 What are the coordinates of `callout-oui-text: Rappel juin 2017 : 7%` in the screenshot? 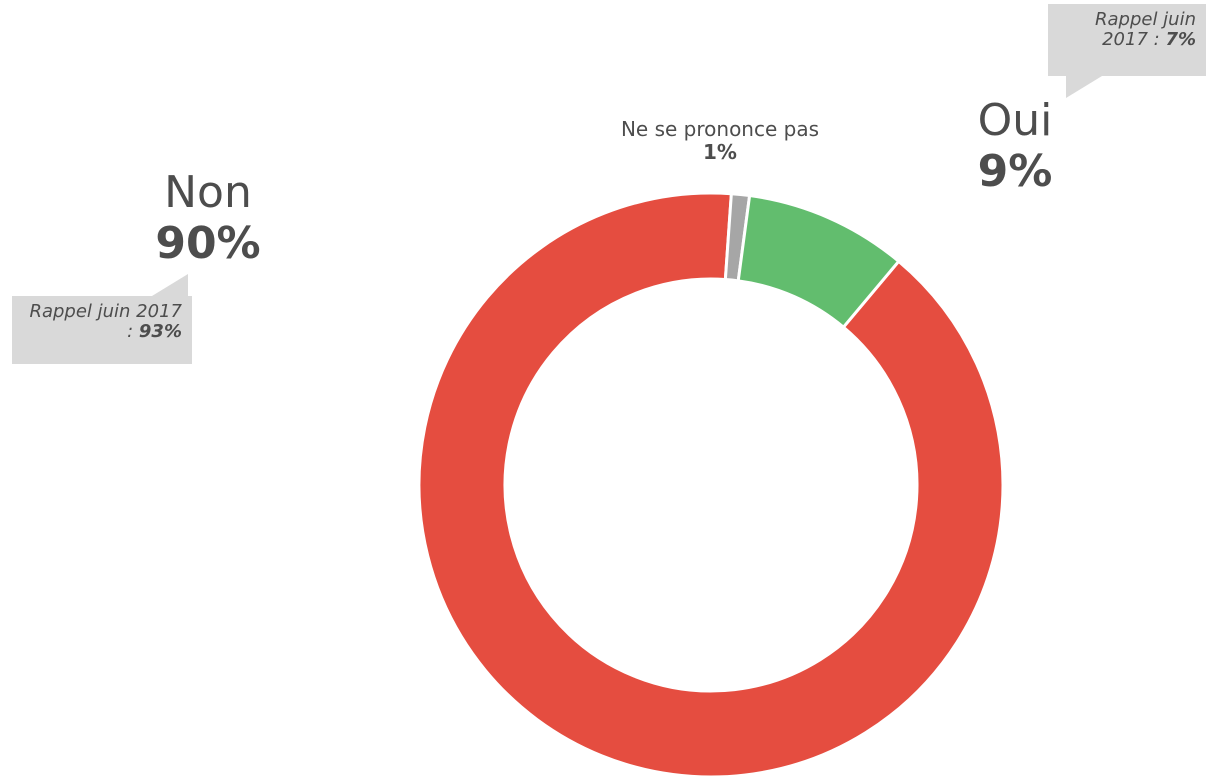 It's located at (1127, 30).